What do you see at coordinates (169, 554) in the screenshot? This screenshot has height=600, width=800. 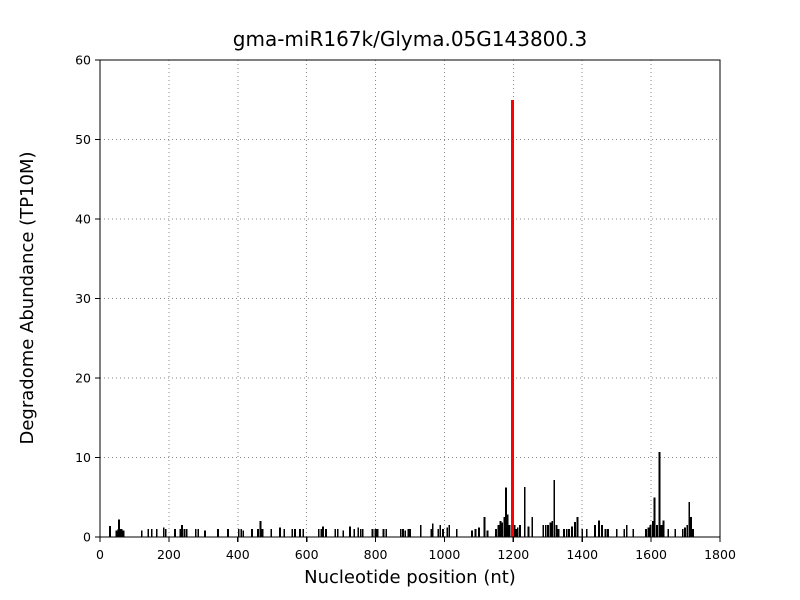 I see `x-tick-label: 200` at bounding box center [169, 554].